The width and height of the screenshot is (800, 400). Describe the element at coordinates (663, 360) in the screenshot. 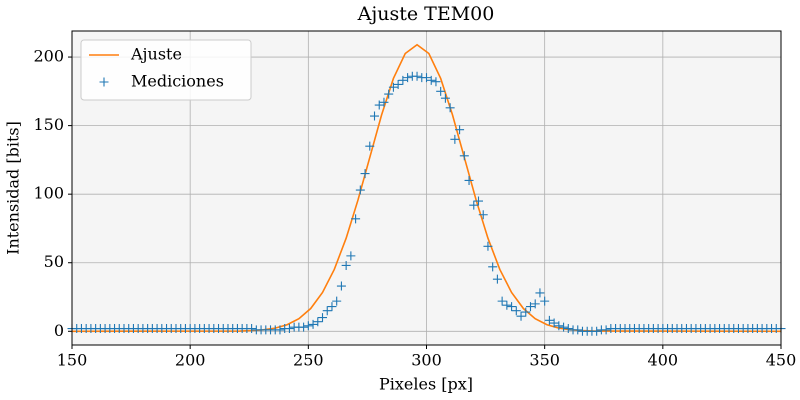

I see `x-tick-label: 400` at that location.